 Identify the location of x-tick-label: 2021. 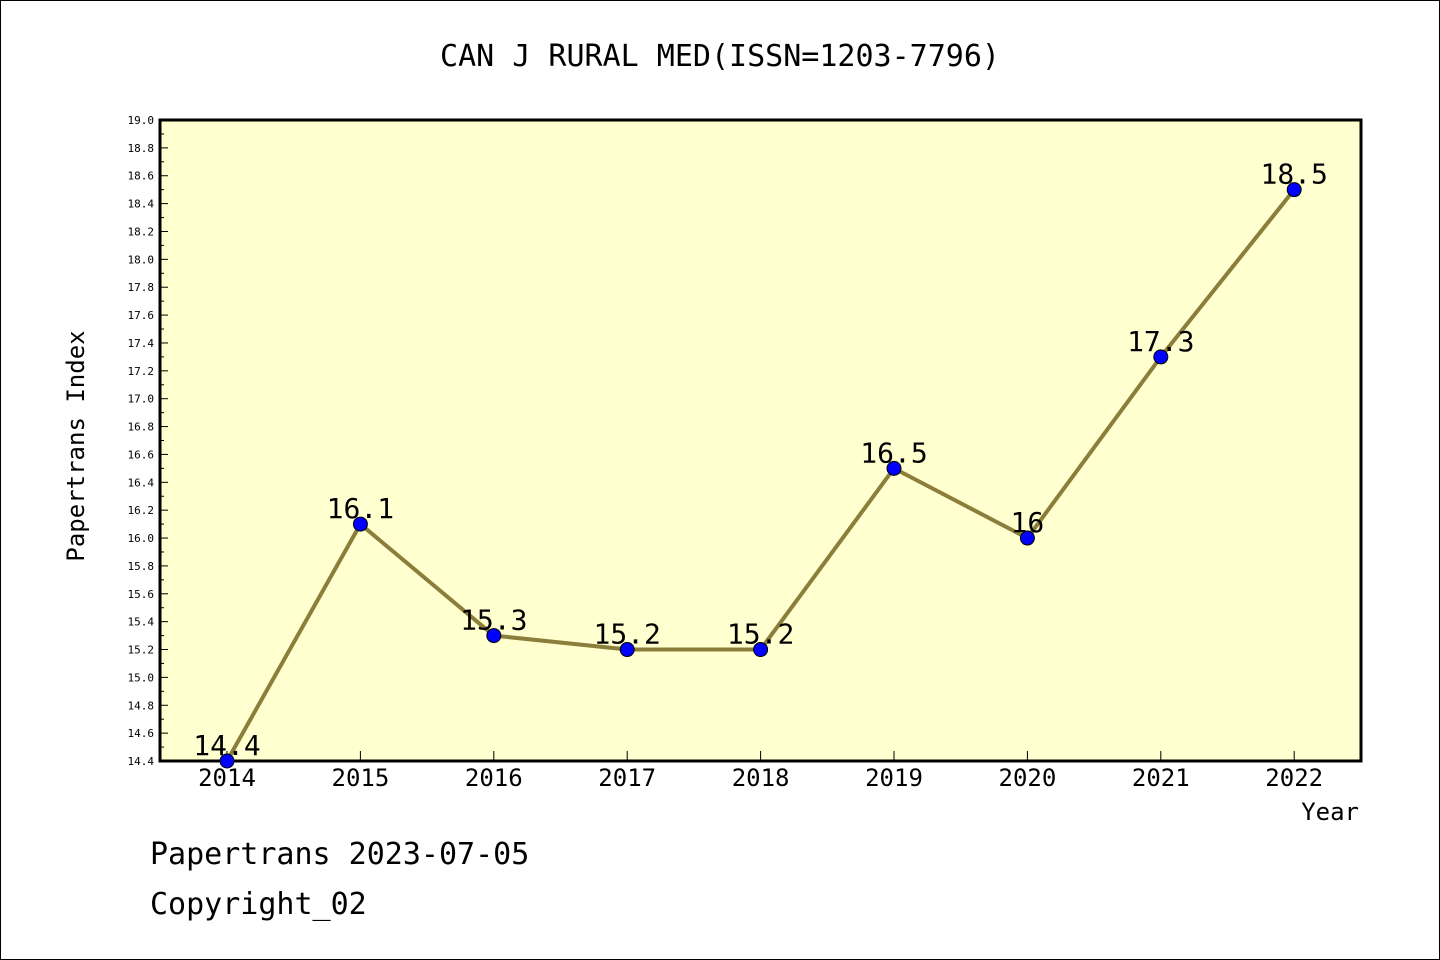
(1161, 778).